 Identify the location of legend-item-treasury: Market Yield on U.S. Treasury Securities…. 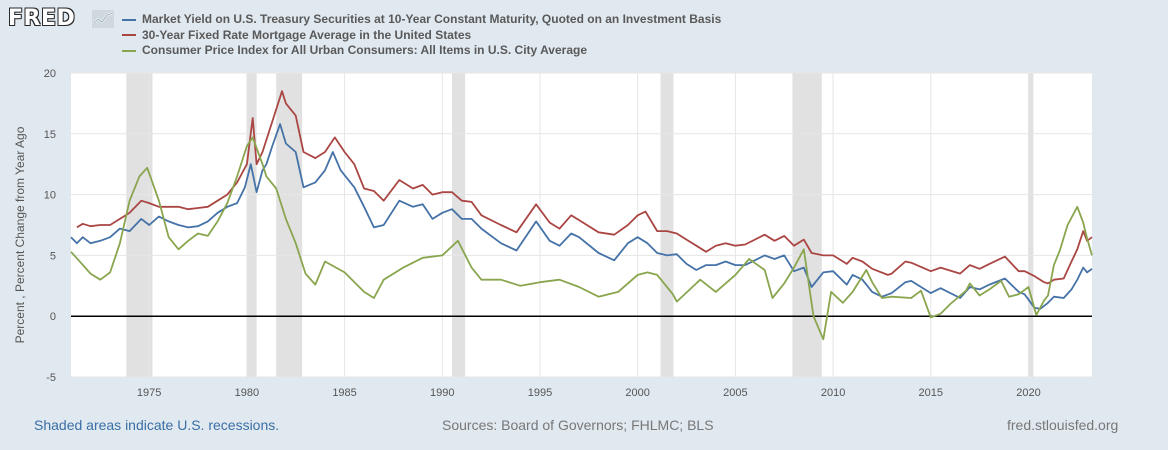
(421, 20).